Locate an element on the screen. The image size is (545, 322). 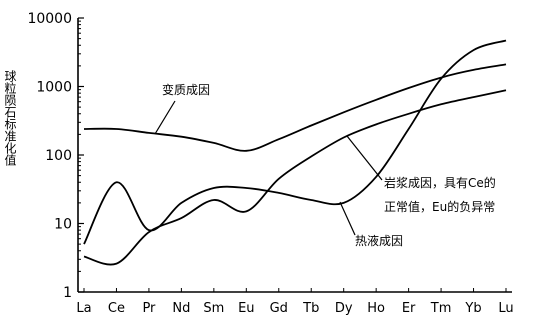
leader-metamorphic is located at coordinates (165, 117).